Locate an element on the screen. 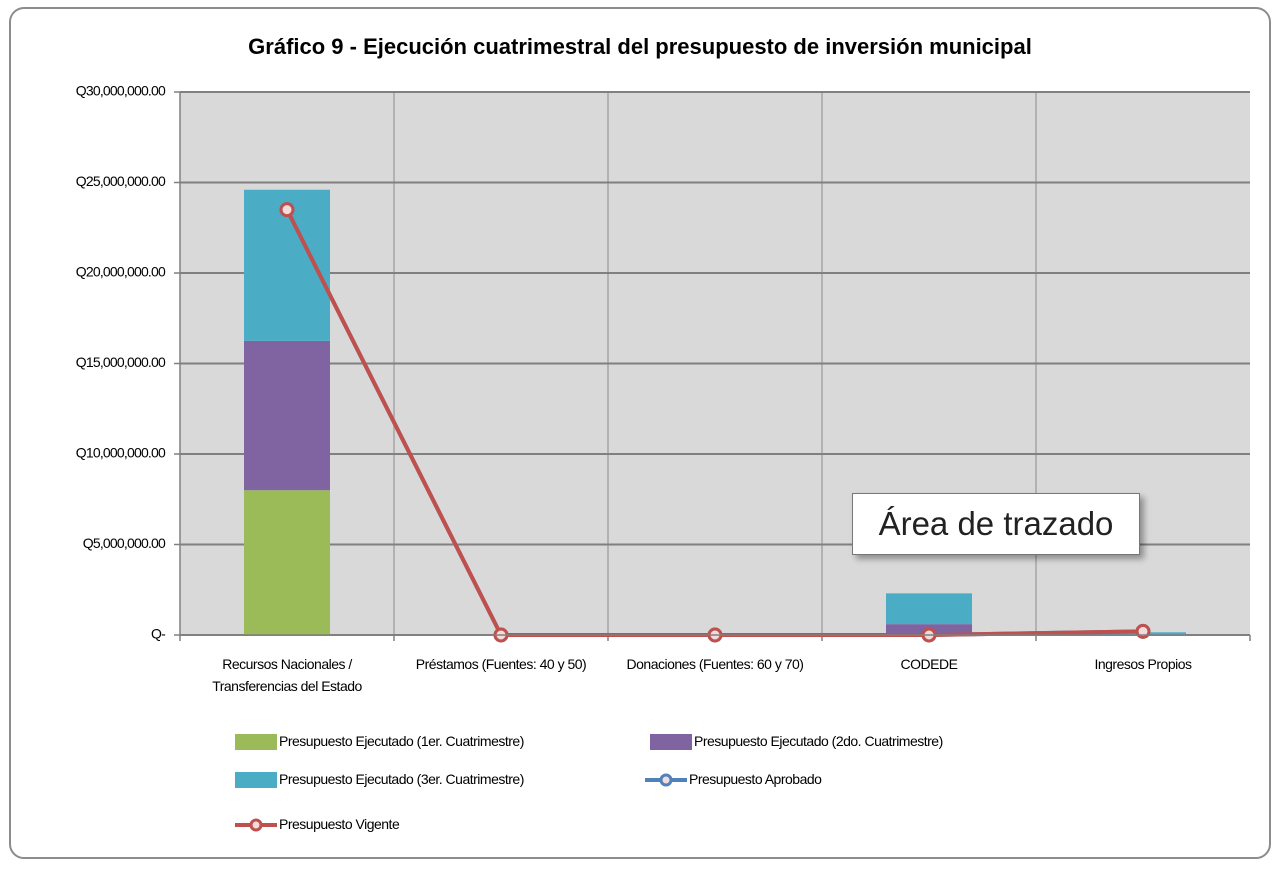 The width and height of the screenshot is (1278, 871). x-tick-label: Préstamos (Fuentes: 40 y 50) is located at coordinates (501, 664).